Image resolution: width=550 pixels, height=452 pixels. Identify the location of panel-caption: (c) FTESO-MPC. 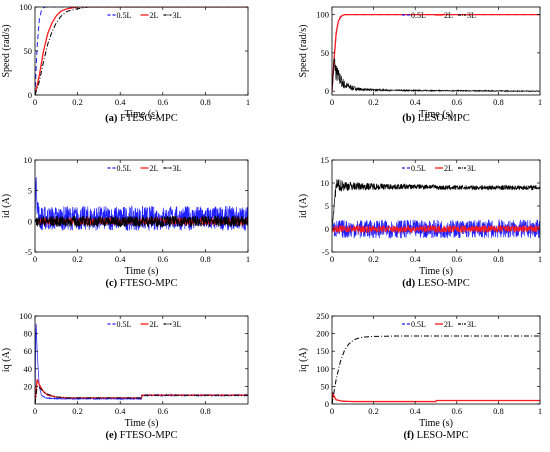
(141, 283).